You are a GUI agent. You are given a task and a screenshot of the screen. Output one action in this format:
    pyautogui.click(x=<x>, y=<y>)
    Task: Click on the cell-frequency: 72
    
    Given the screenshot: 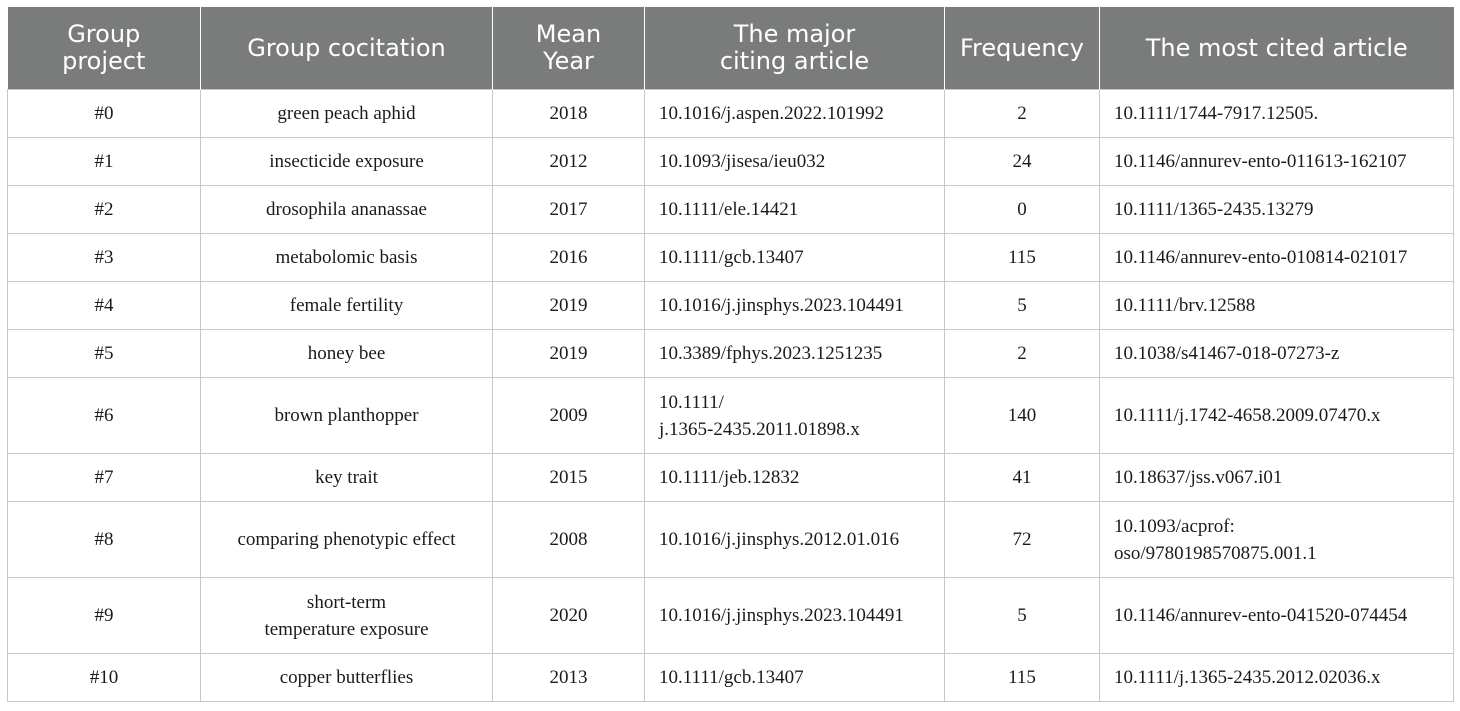 What is the action you would take?
    pyautogui.click(x=1022, y=539)
    